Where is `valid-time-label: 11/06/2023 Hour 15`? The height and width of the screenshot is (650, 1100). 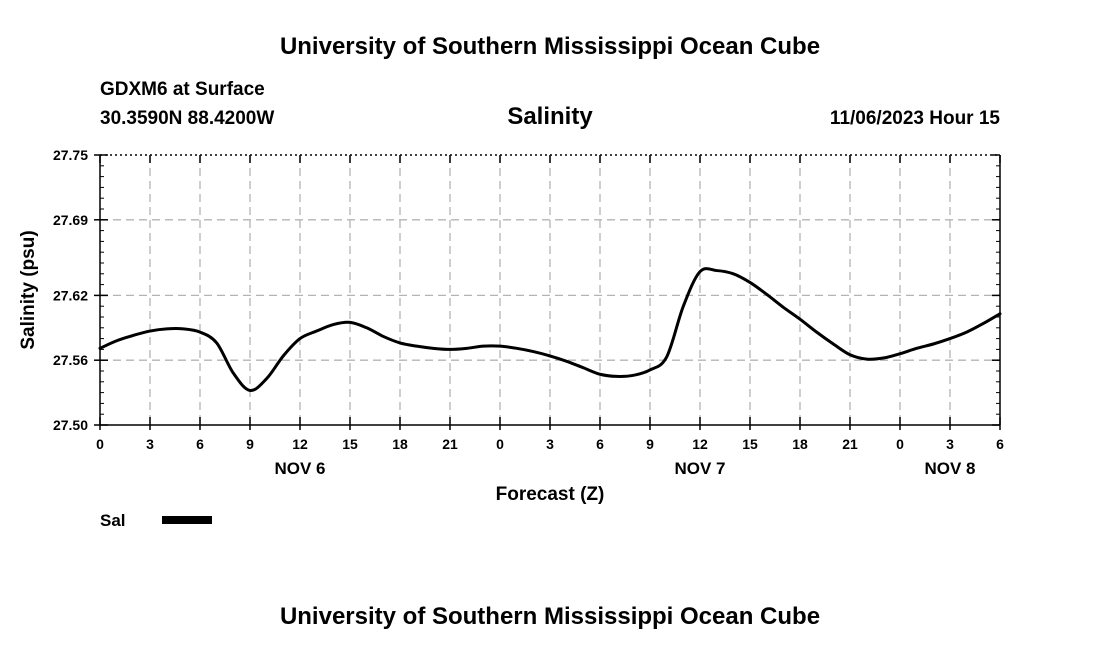
valid-time-label: 11/06/2023 Hour 15 is located at coordinates (915, 118).